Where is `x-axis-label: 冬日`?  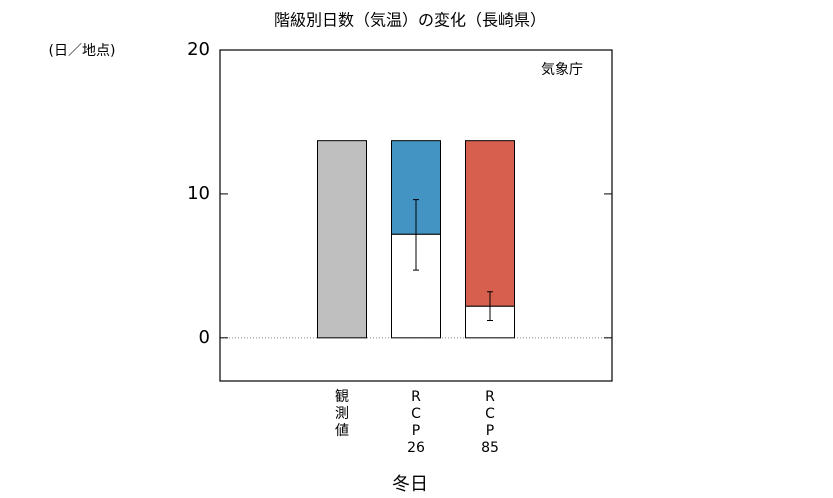 x-axis-label: 冬日 is located at coordinates (410, 484).